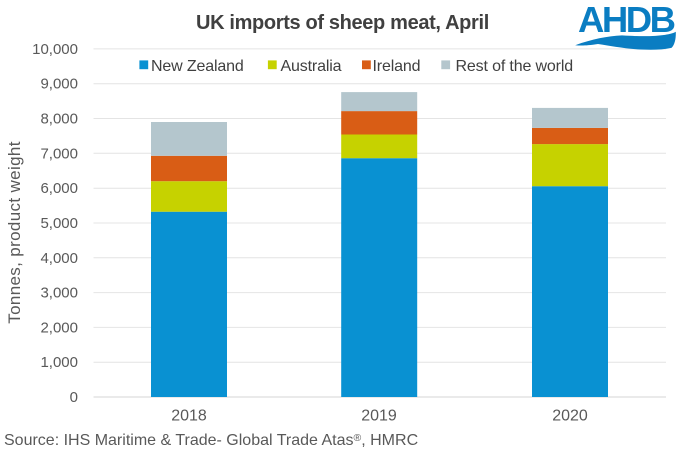 This screenshot has height=456, width=688. Describe the element at coordinates (515, 66) in the screenshot. I see `svg-text: Rest of the world` at that location.